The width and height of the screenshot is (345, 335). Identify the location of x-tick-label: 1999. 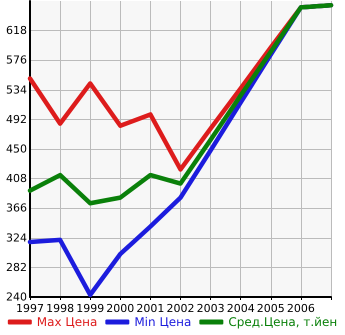
(90, 308).